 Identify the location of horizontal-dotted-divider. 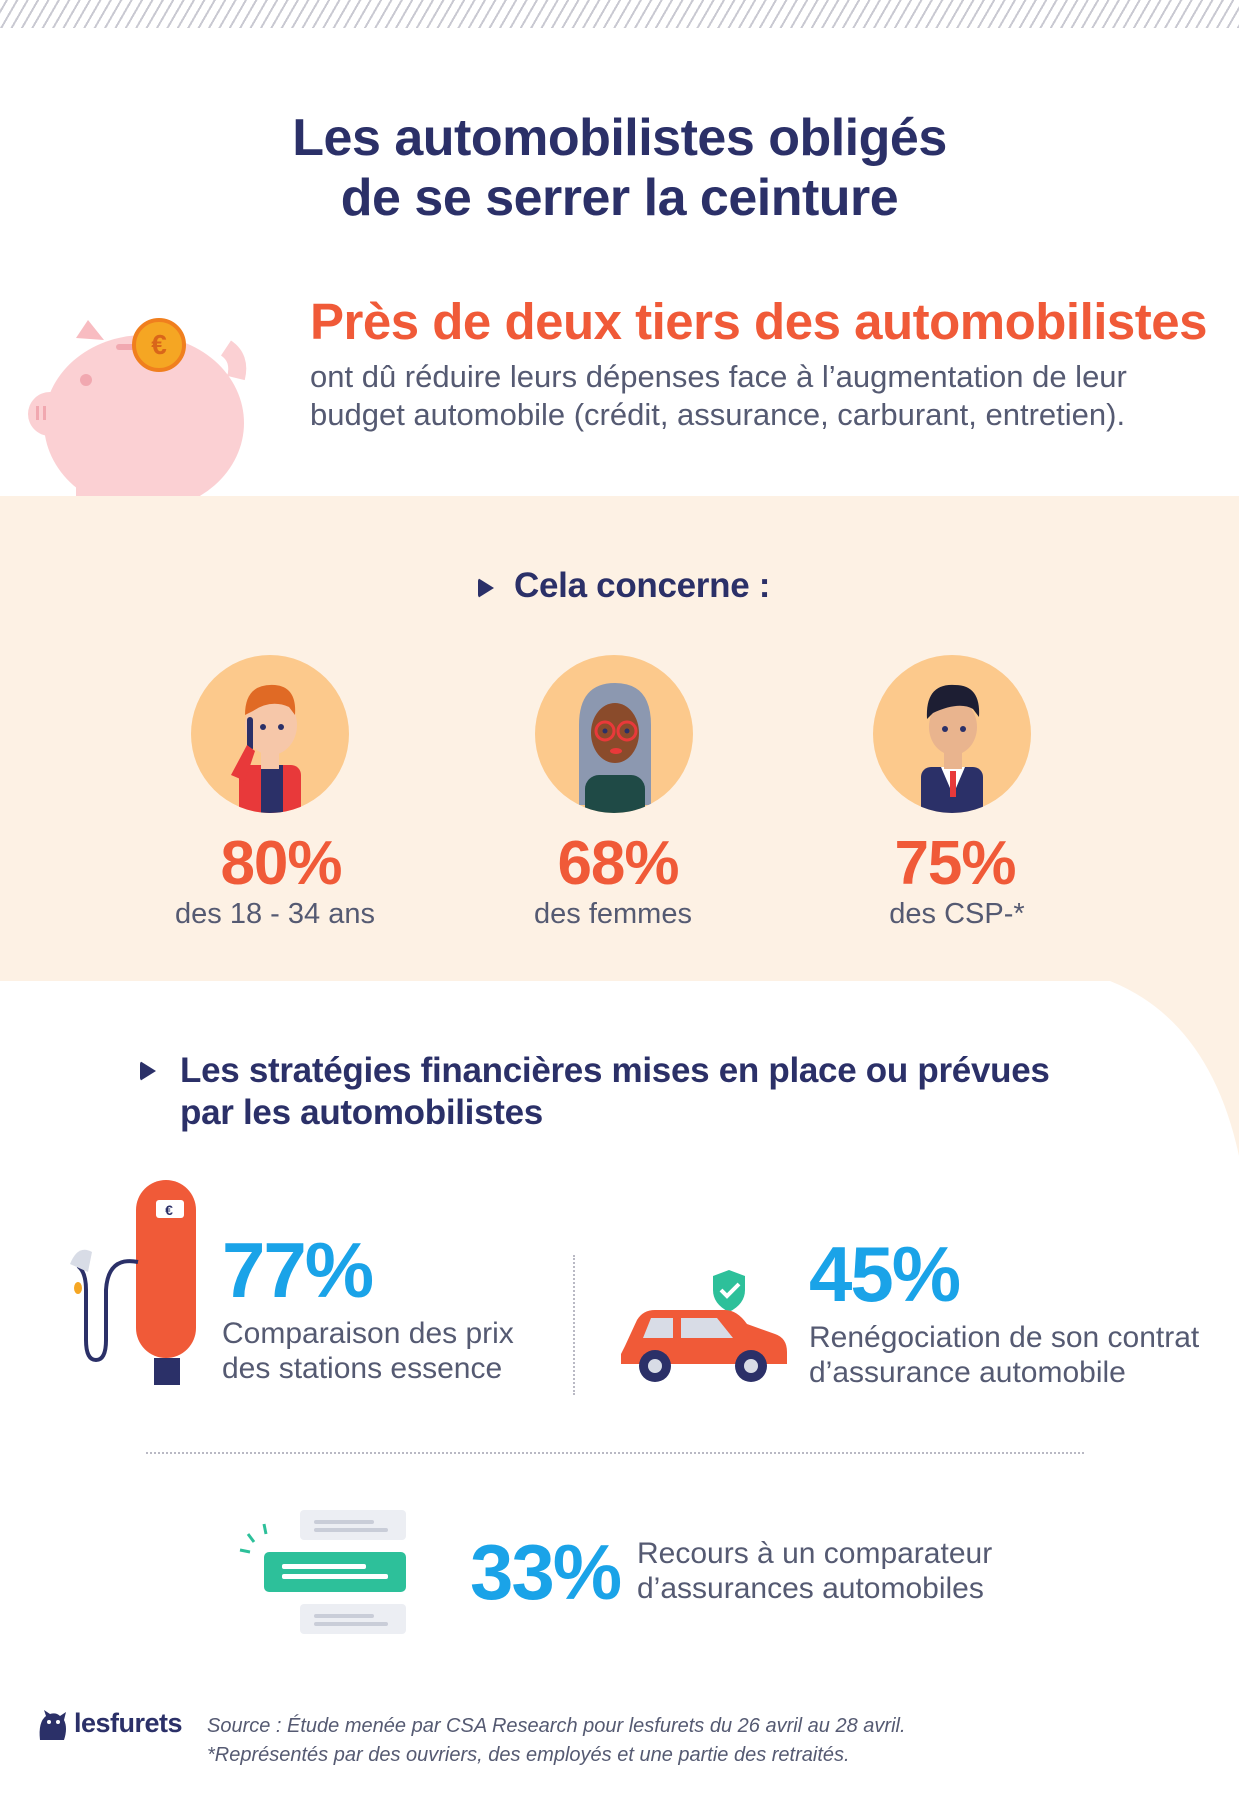
(615, 1453).